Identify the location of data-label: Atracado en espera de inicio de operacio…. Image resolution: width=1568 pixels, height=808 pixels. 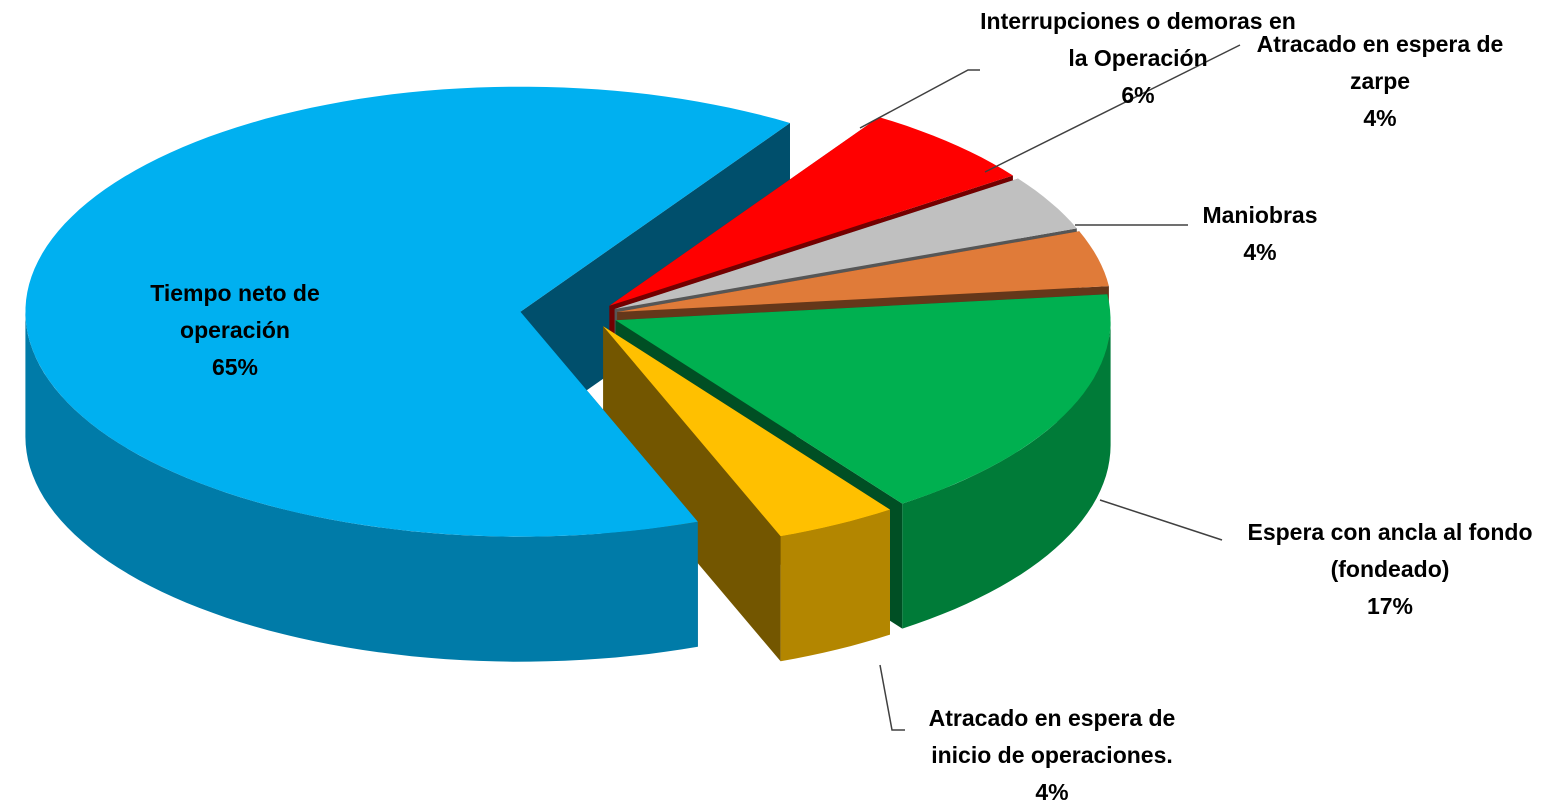
(1052, 754).